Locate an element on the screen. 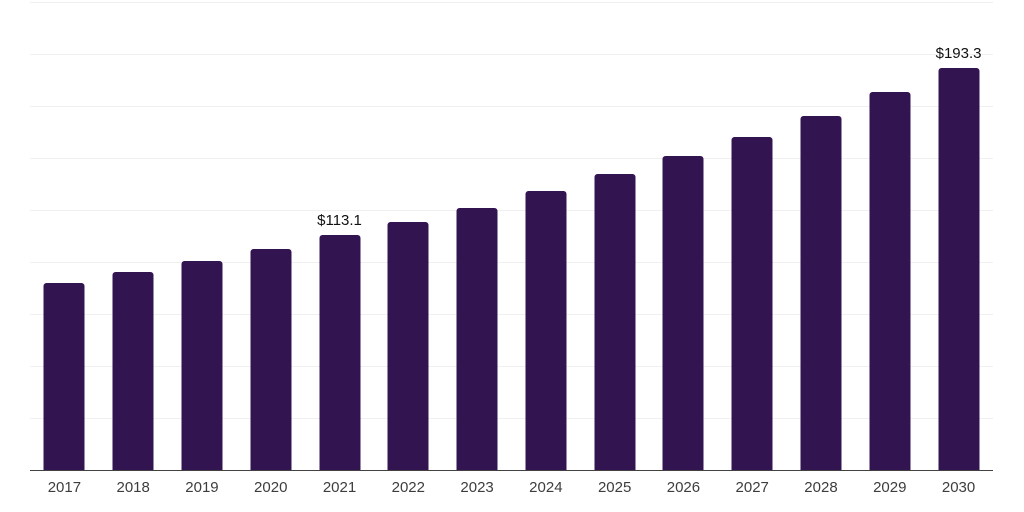  bar-2024 is located at coordinates (546, 330).